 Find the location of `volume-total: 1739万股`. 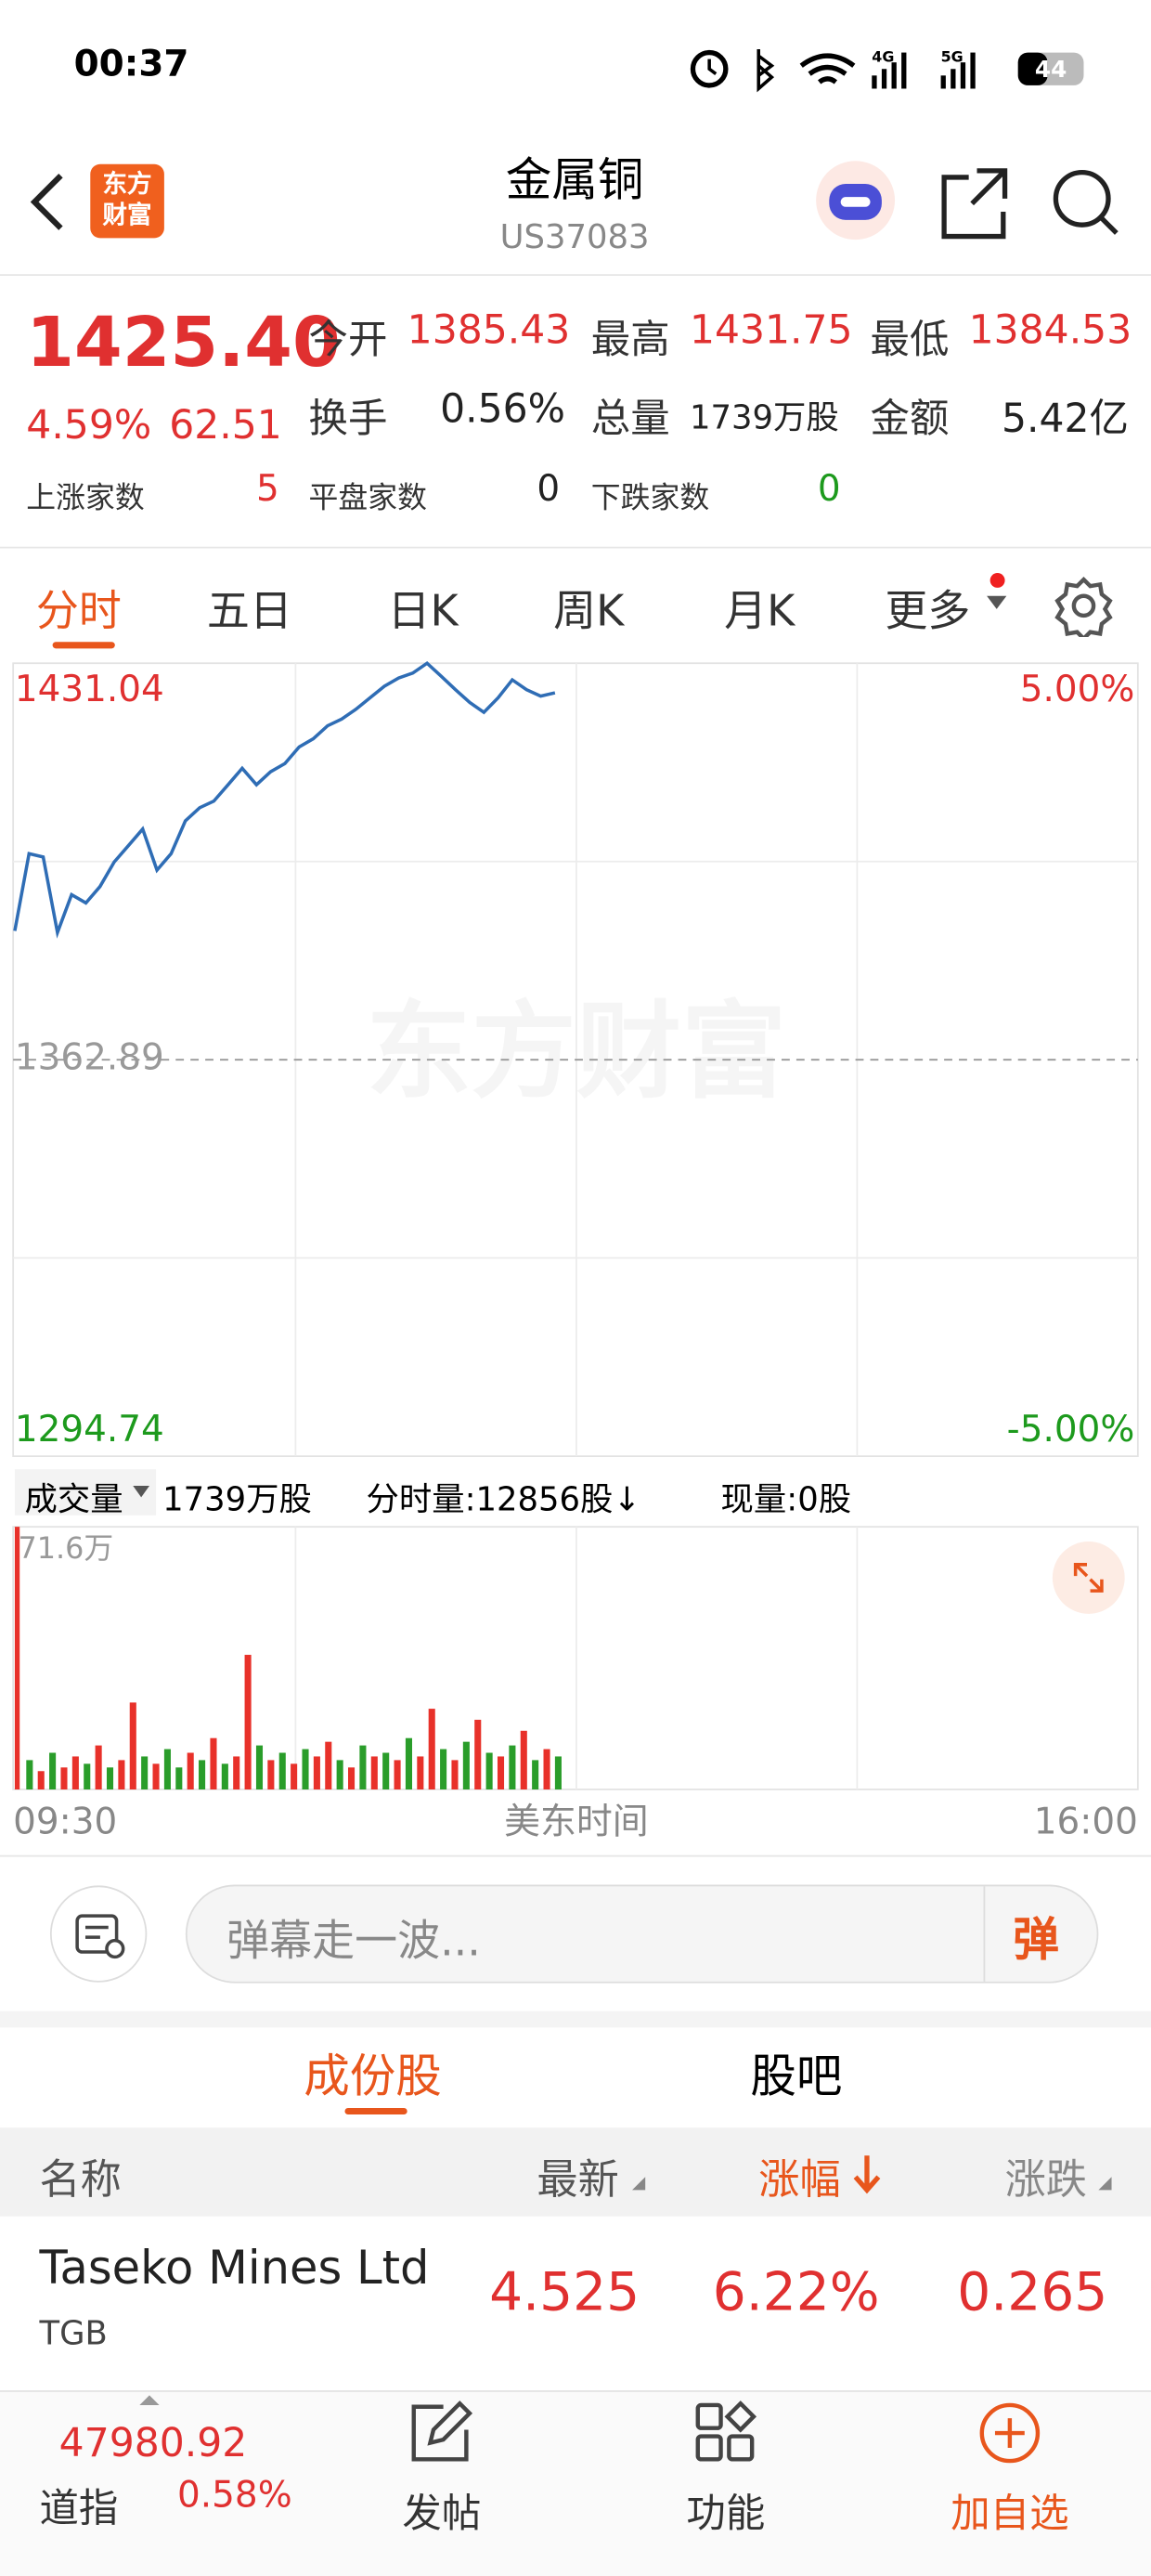

volume-total: 1739万股 is located at coordinates (237, 1499).